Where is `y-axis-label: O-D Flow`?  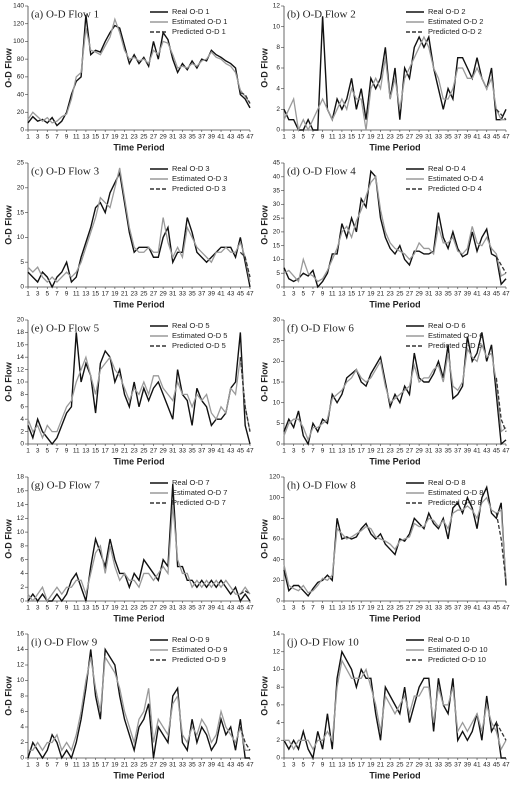
y-axis-label: O-D Flow is located at coordinates (8, 224).